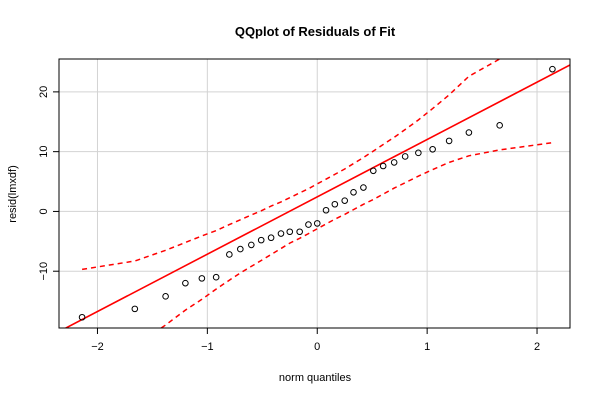 The width and height of the screenshot is (600, 400). I want to click on y-tick-label: −10, so click(44, 271).